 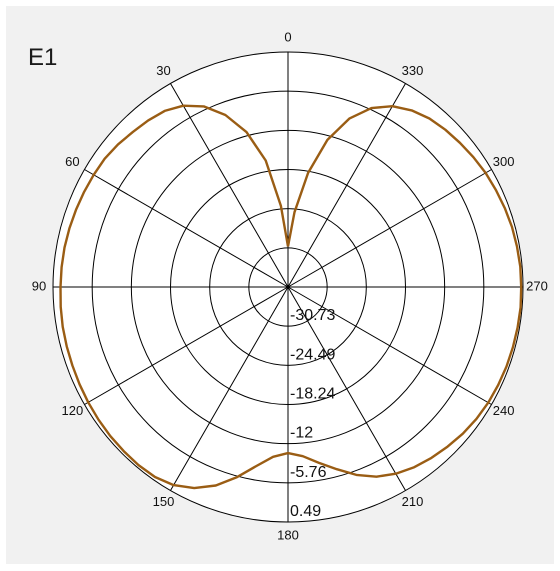 What do you see at coordinates (312, 413) in the screenshot?
I see `radial-labels: -30.73 -24.49 -18.24 -12 -5.76 0.49` at bounding box center [312, 413].